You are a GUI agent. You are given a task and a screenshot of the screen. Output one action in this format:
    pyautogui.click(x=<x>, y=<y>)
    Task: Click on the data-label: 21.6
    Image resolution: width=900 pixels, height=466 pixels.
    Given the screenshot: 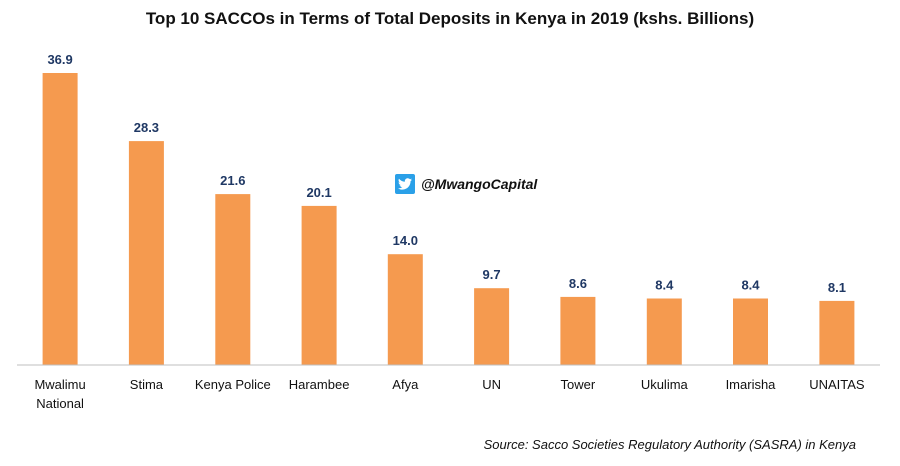 What is the action you would take?
    pyautogui.click(x=232, y=180)
    